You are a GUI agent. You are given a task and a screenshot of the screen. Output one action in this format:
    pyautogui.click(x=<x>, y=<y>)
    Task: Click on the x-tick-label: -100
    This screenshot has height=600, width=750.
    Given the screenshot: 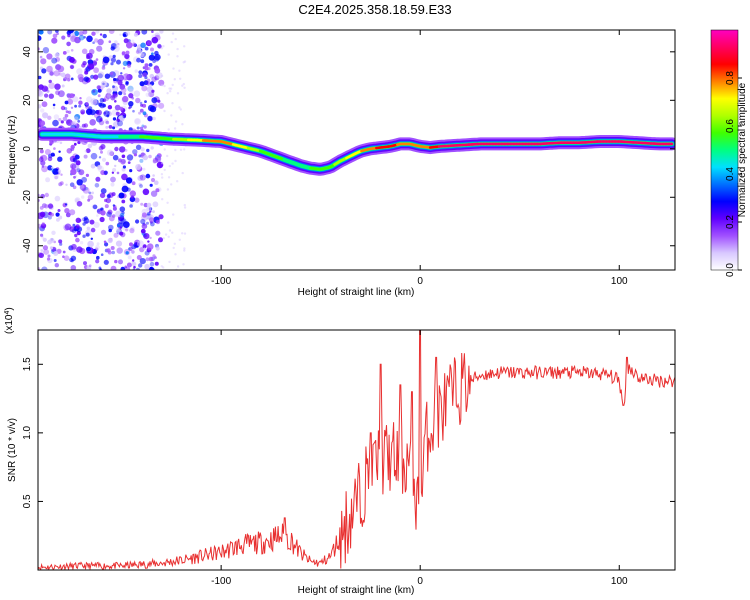 What is the action you would take?
    pyautogui.click(x=221, y=281)
    